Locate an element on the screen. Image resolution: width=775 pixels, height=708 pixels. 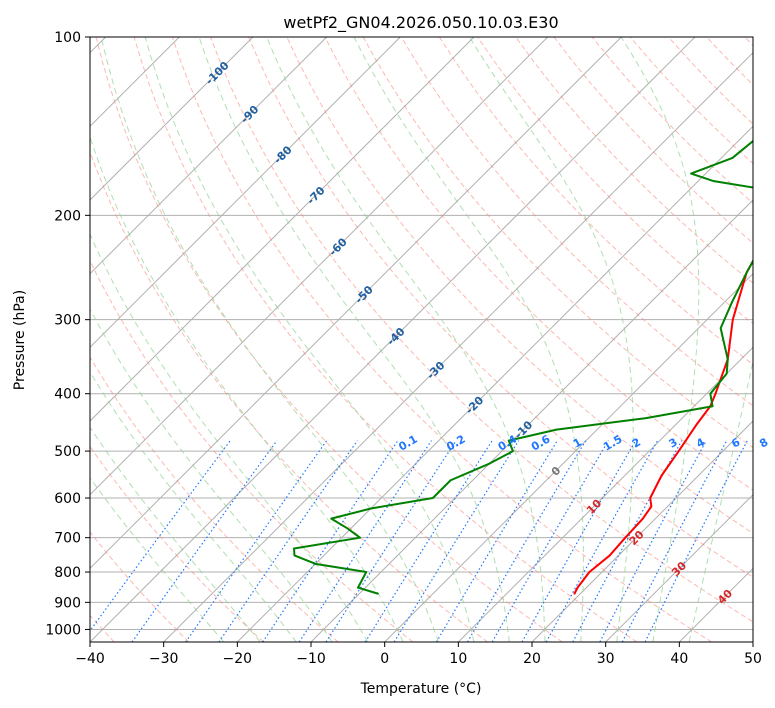
x-axis-label: Temperature (°C) is located at coordinates (421, 689).